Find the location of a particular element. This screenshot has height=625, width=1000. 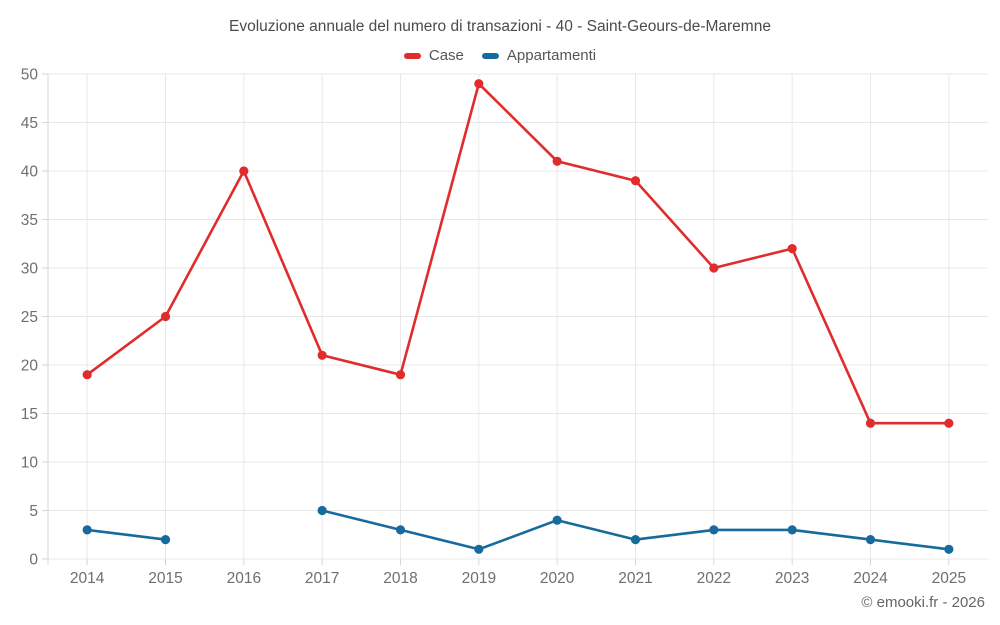

svg-text: 0 is located at coordinates (33, 560).